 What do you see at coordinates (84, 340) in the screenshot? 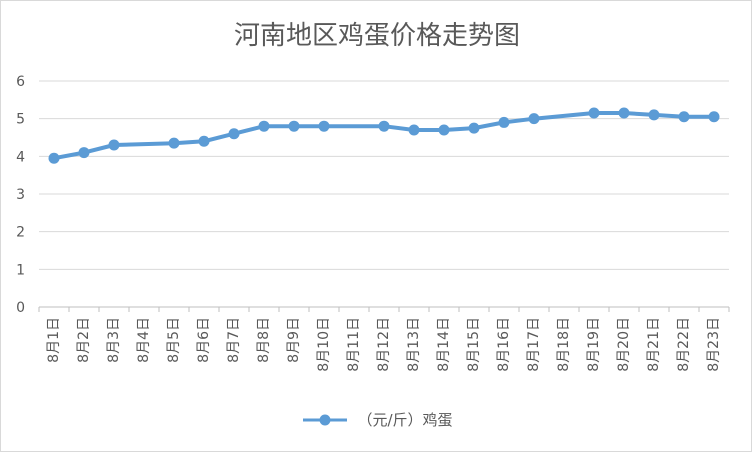
I see `x-tick-label: 8月2日` at bounding box center [84, 340].